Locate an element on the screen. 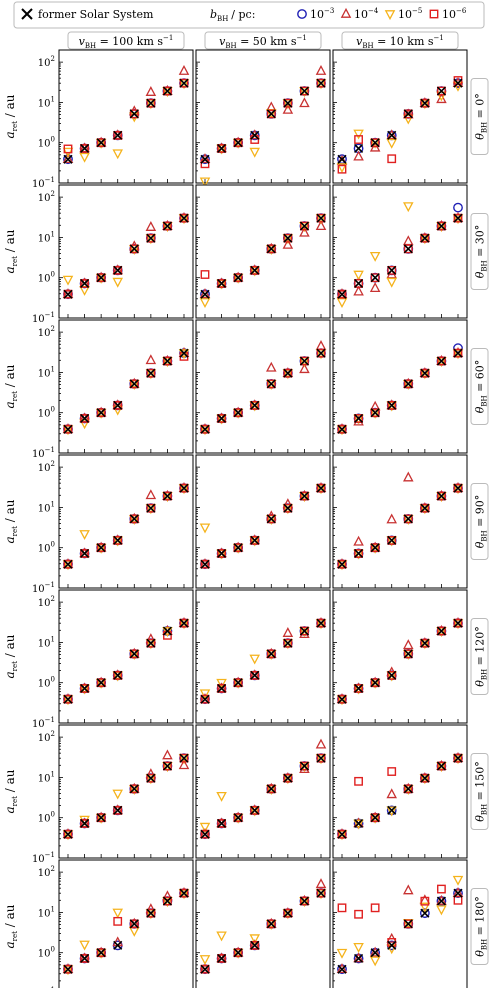  panel-frame is located at coordinates (400, 521).